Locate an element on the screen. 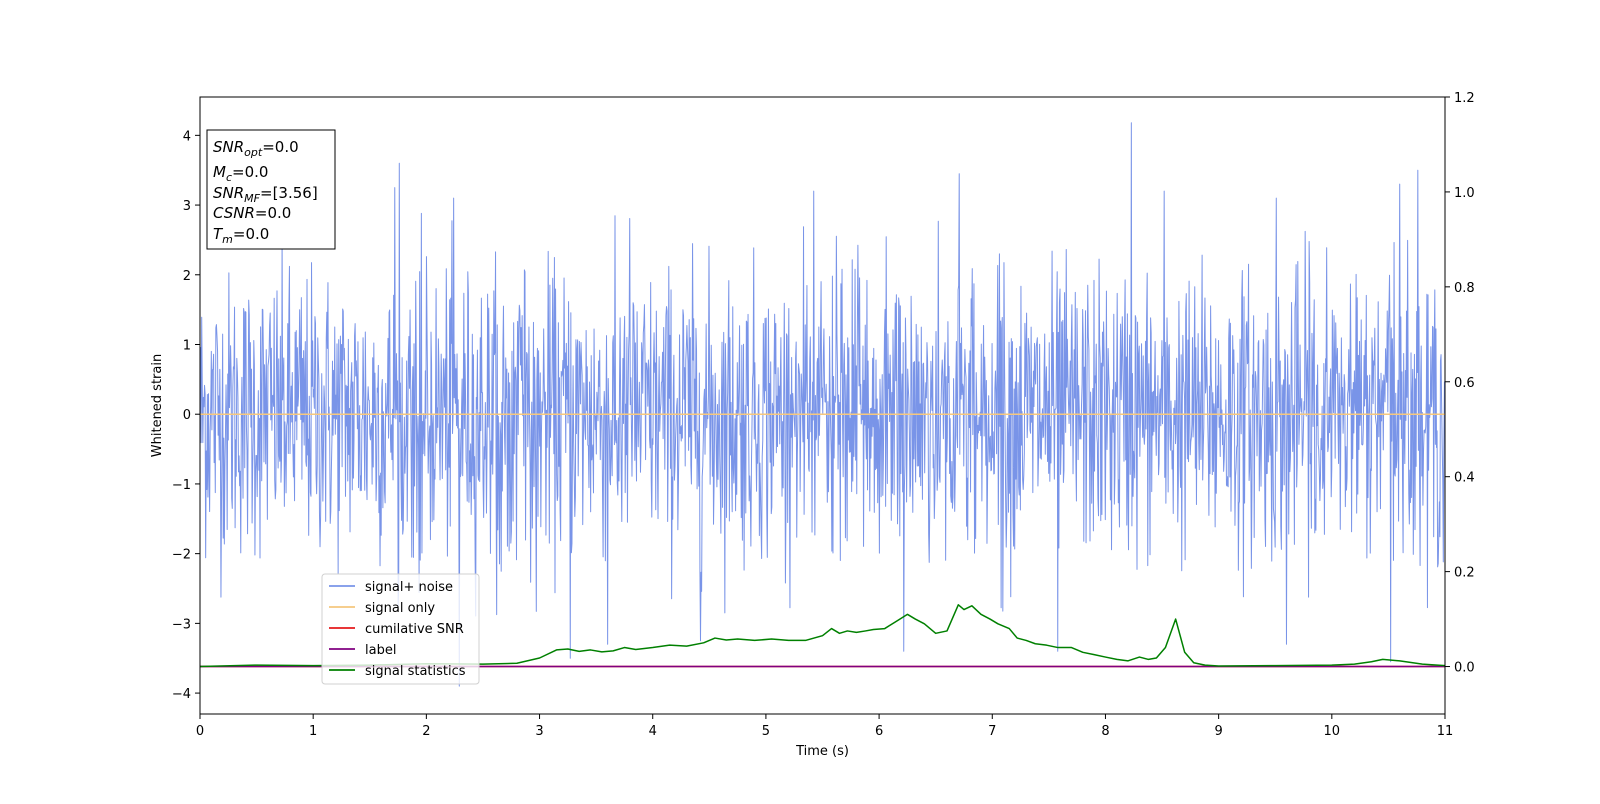 The width and height of the screenshot is (1600, 804). y2-tick-label: 0.0 is located at coordinates (1464, 668).